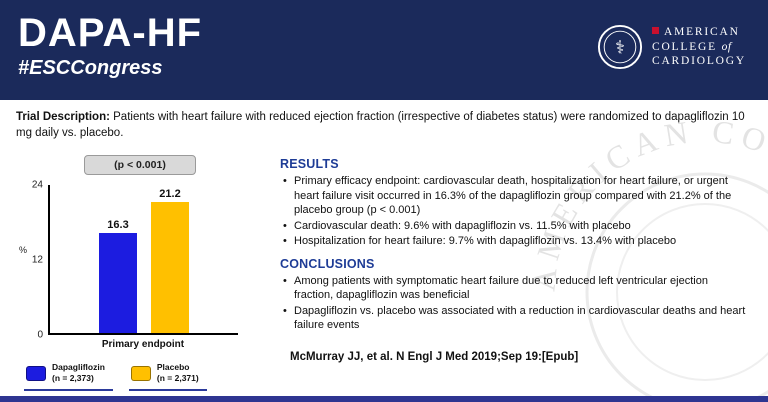 This screenshot has height=402, width=768. What do you see at coordinates (140, 165) in the screenshot?
I see `p-value-box: (p < 0.001)` at bounding box center [140, 165].